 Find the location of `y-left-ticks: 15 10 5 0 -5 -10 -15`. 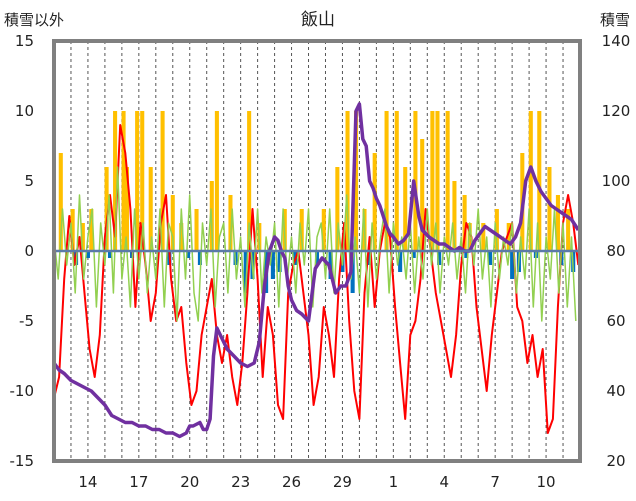

y-left-ticks: 15 10 5 0 -5 -10 -15 is located at coordinates (22, 251).